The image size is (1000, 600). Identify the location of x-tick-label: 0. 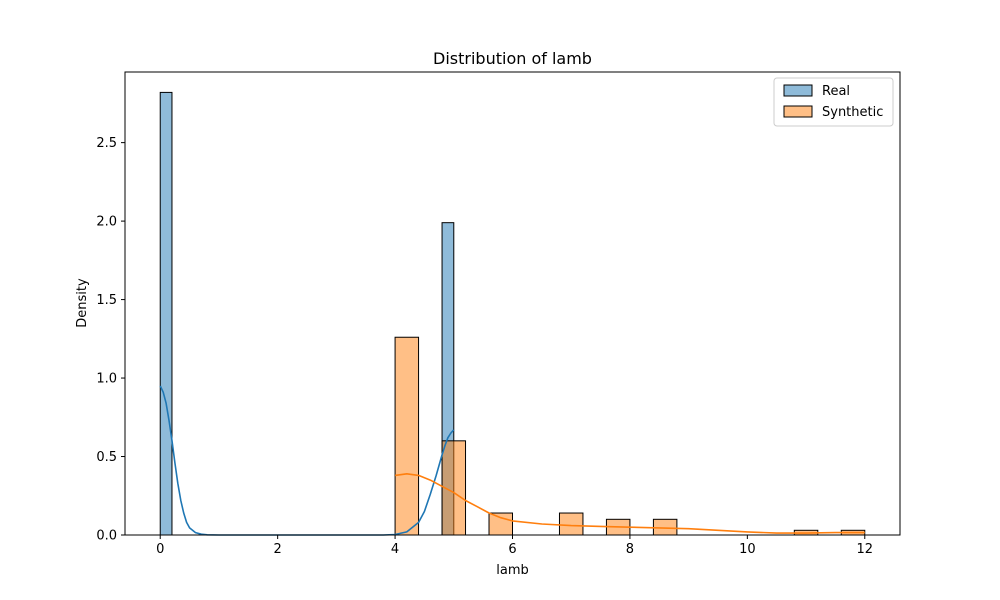
(160, 549).